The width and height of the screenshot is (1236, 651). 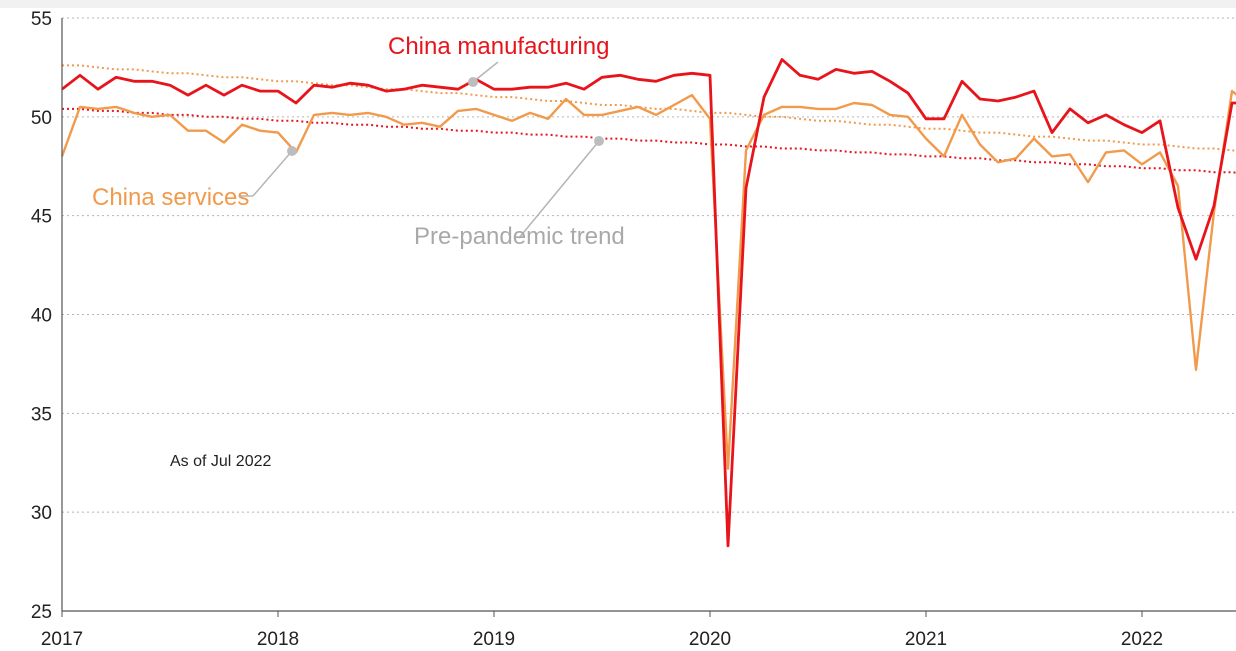 I want to click on label-trend: Pre-pandemic trend, so click(x=519, y=193).